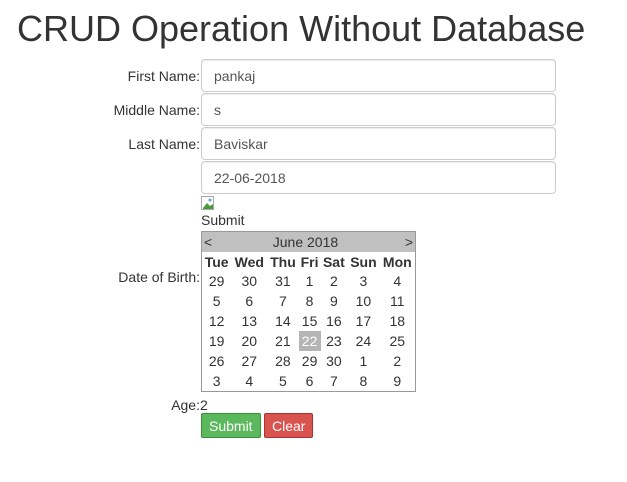 The image size is (627, 482). I want to click on calendar-day-selected: 22, so click(309, 341).